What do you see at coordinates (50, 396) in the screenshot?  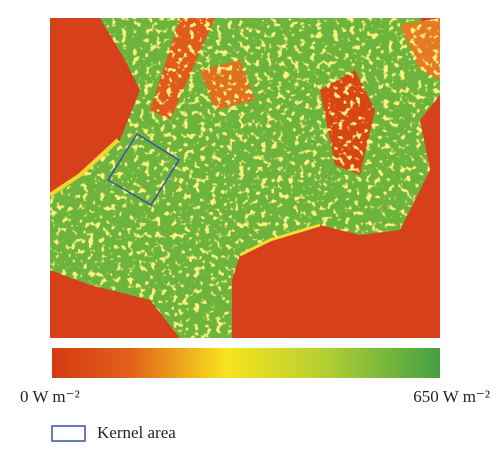 I see `colorbar-min-label: 0 W m⁻²` at bounding box center [50, 396].